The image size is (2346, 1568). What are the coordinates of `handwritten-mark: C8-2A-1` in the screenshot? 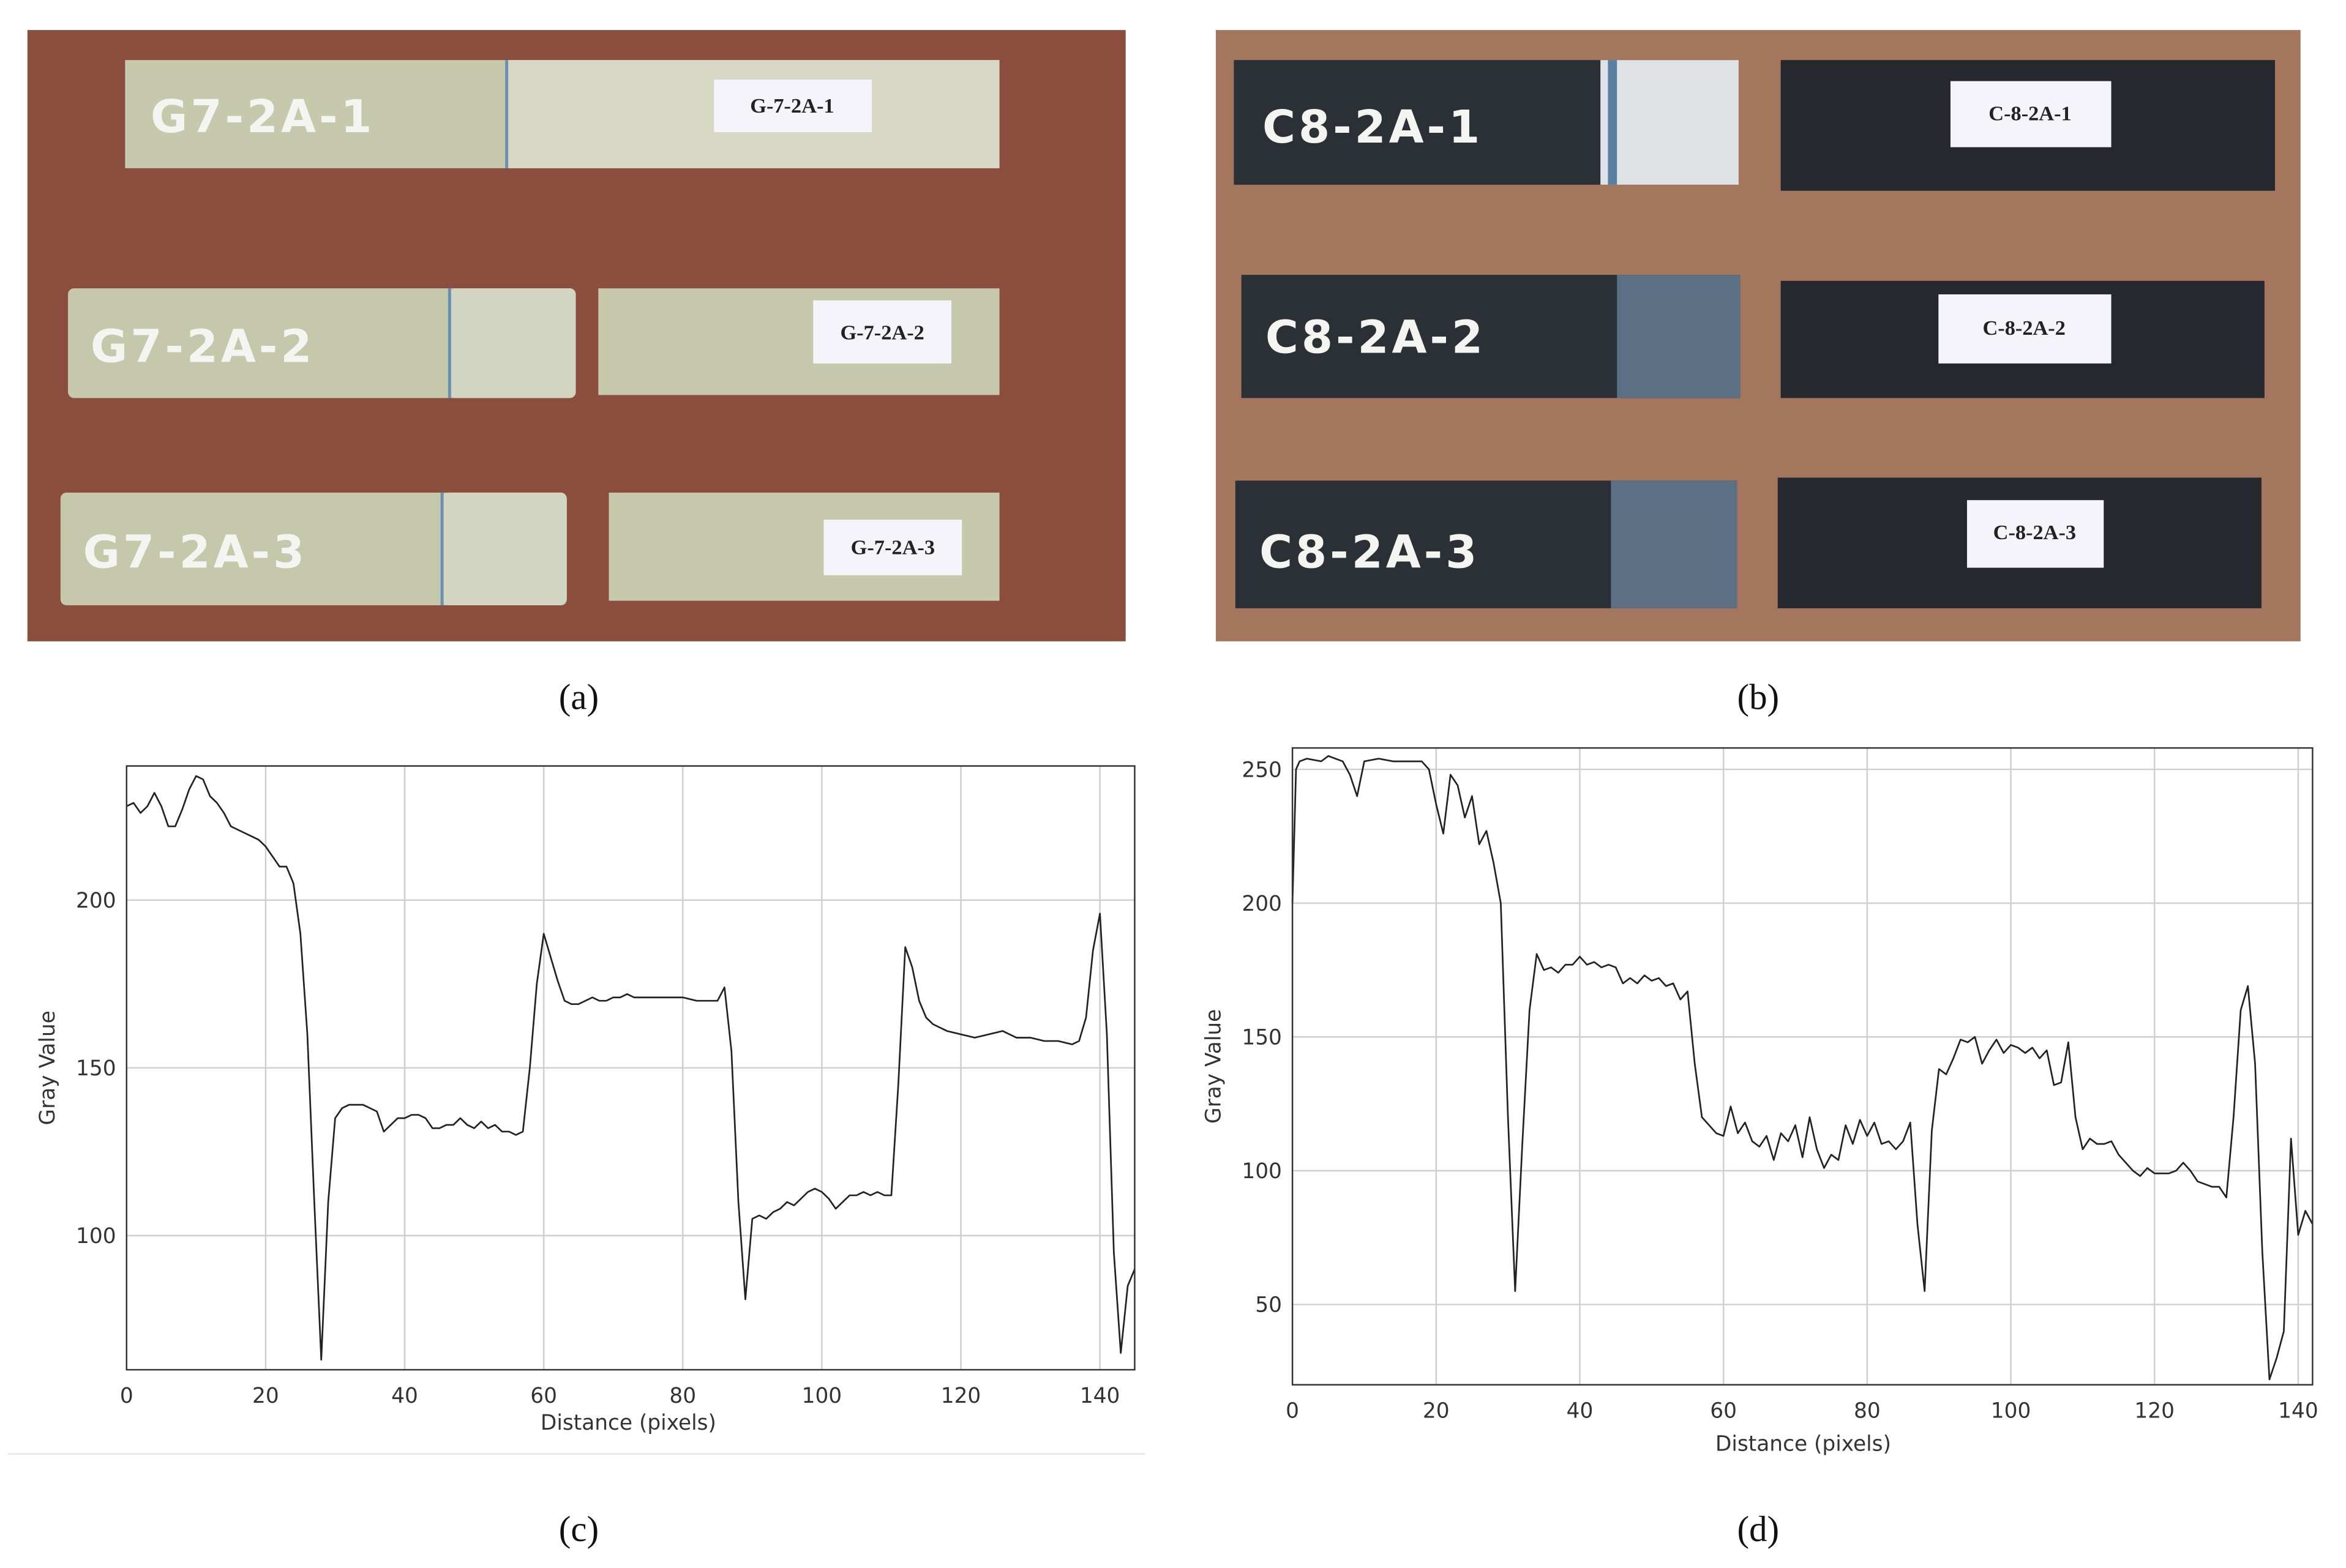 It's located at (1372, 128).